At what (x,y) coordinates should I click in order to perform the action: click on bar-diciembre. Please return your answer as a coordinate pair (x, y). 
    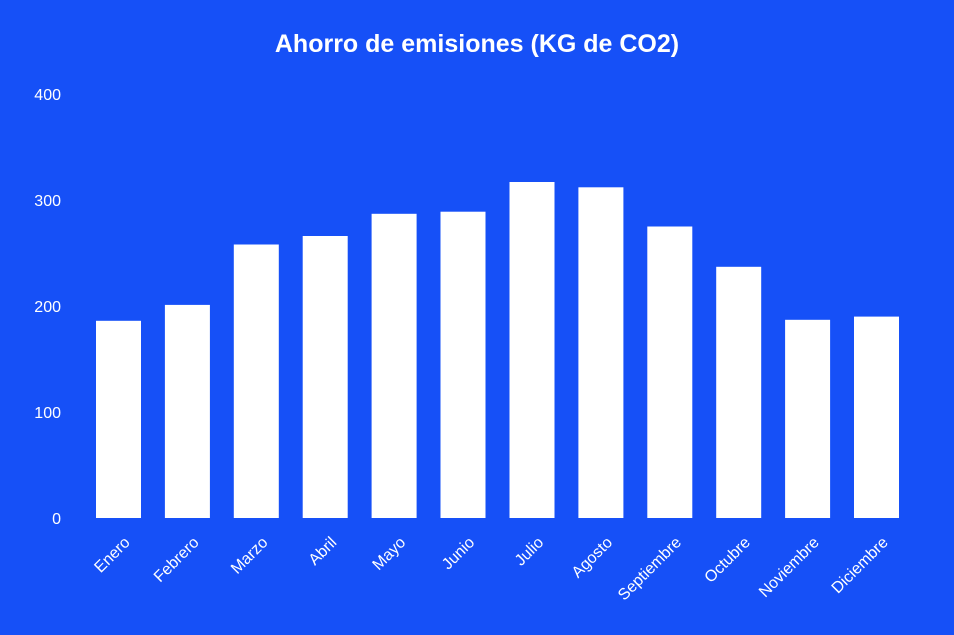
    Looking at the image, I should click on (876, 417).